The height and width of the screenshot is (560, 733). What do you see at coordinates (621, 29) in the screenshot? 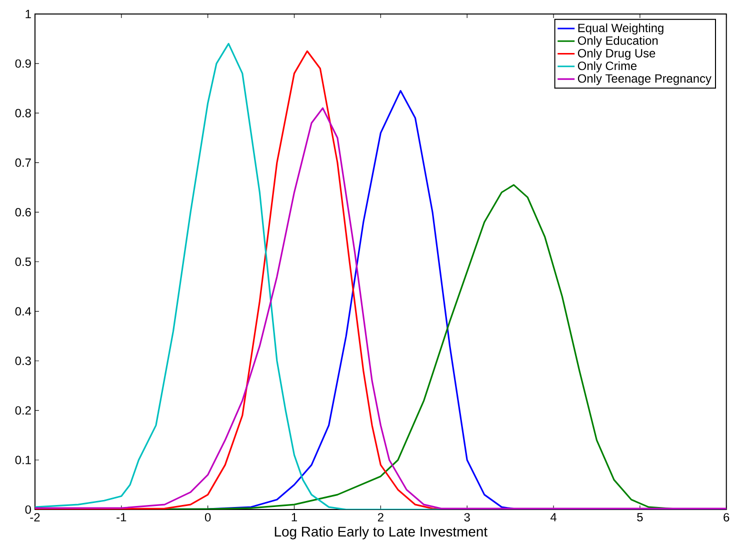
I see `legend-label: Equal Weighting` at bounding box center [621, 29].